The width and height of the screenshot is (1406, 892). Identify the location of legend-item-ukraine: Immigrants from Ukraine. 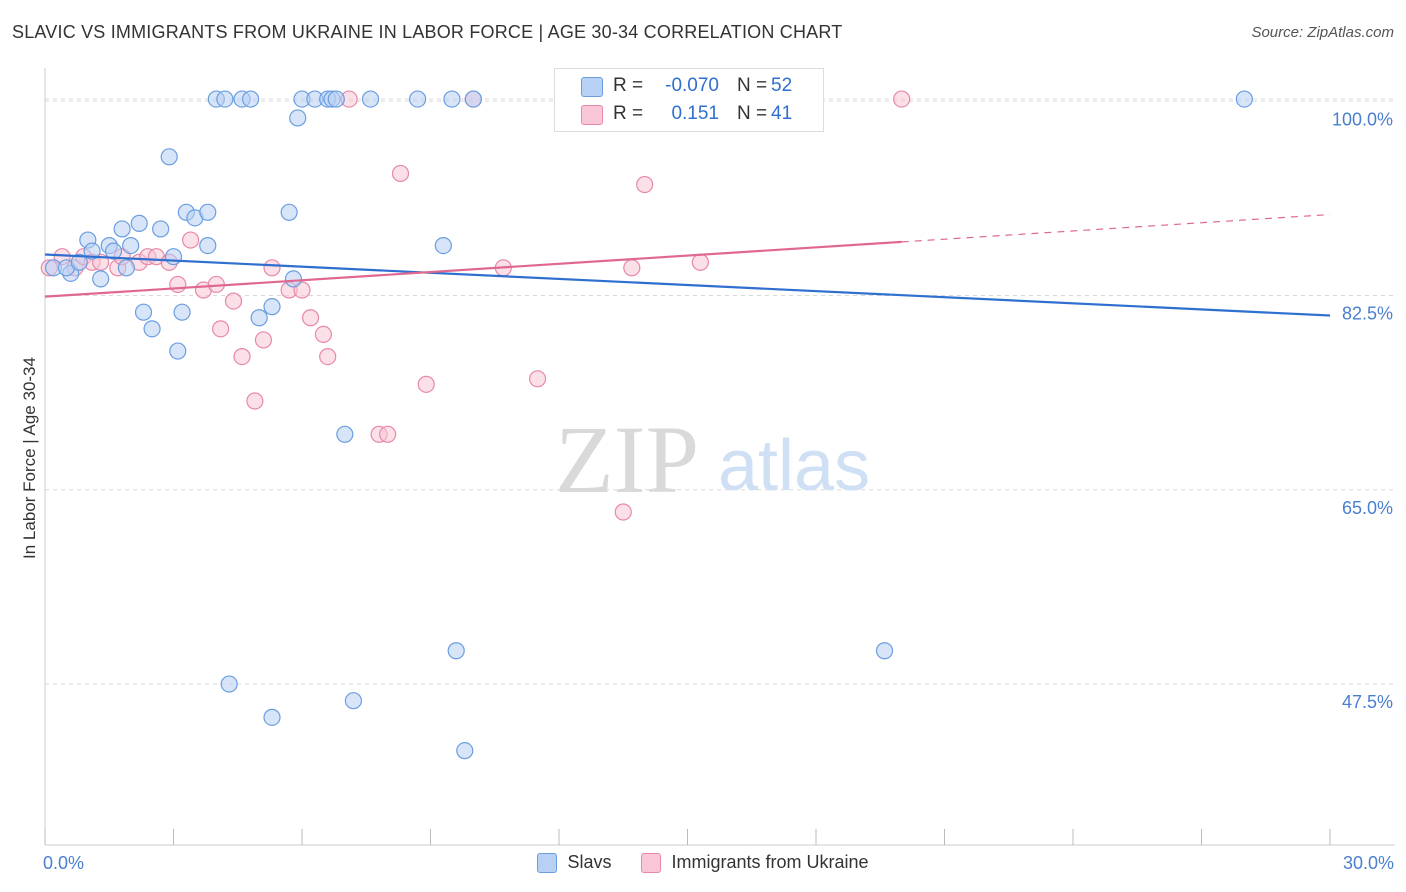
(755, 862).